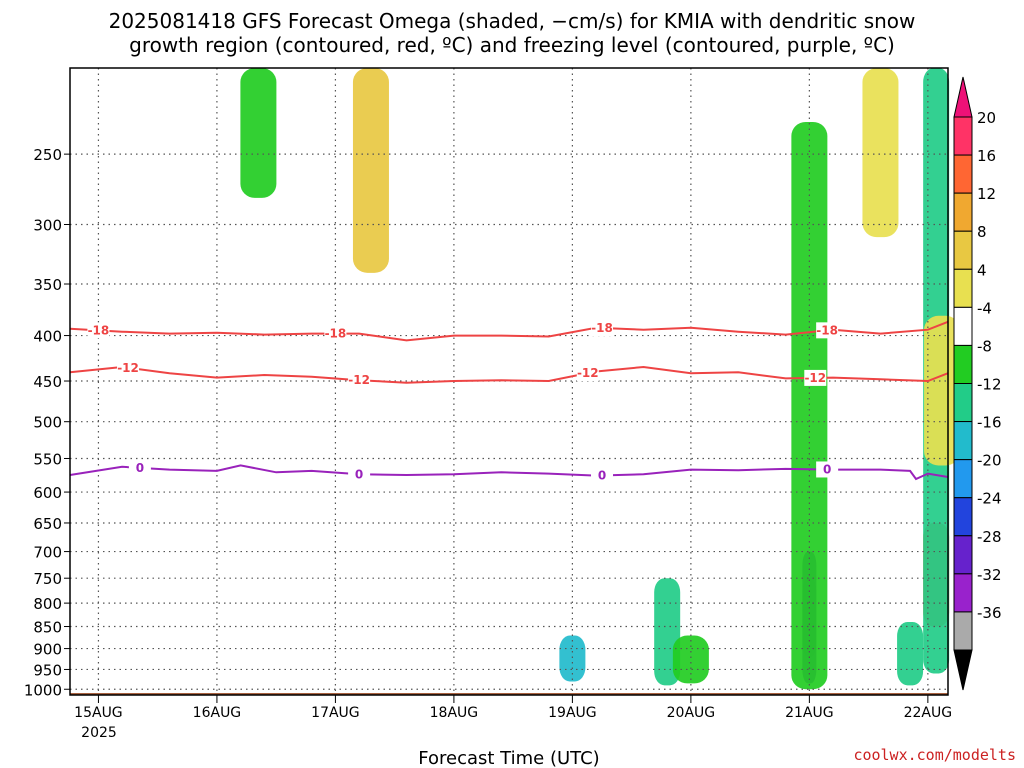  I want to click on x-axis: 15AUG 16AUG 17AUG 18AUG 19AUG 20AUG 21AUG 22AUG, so click(513, 708).